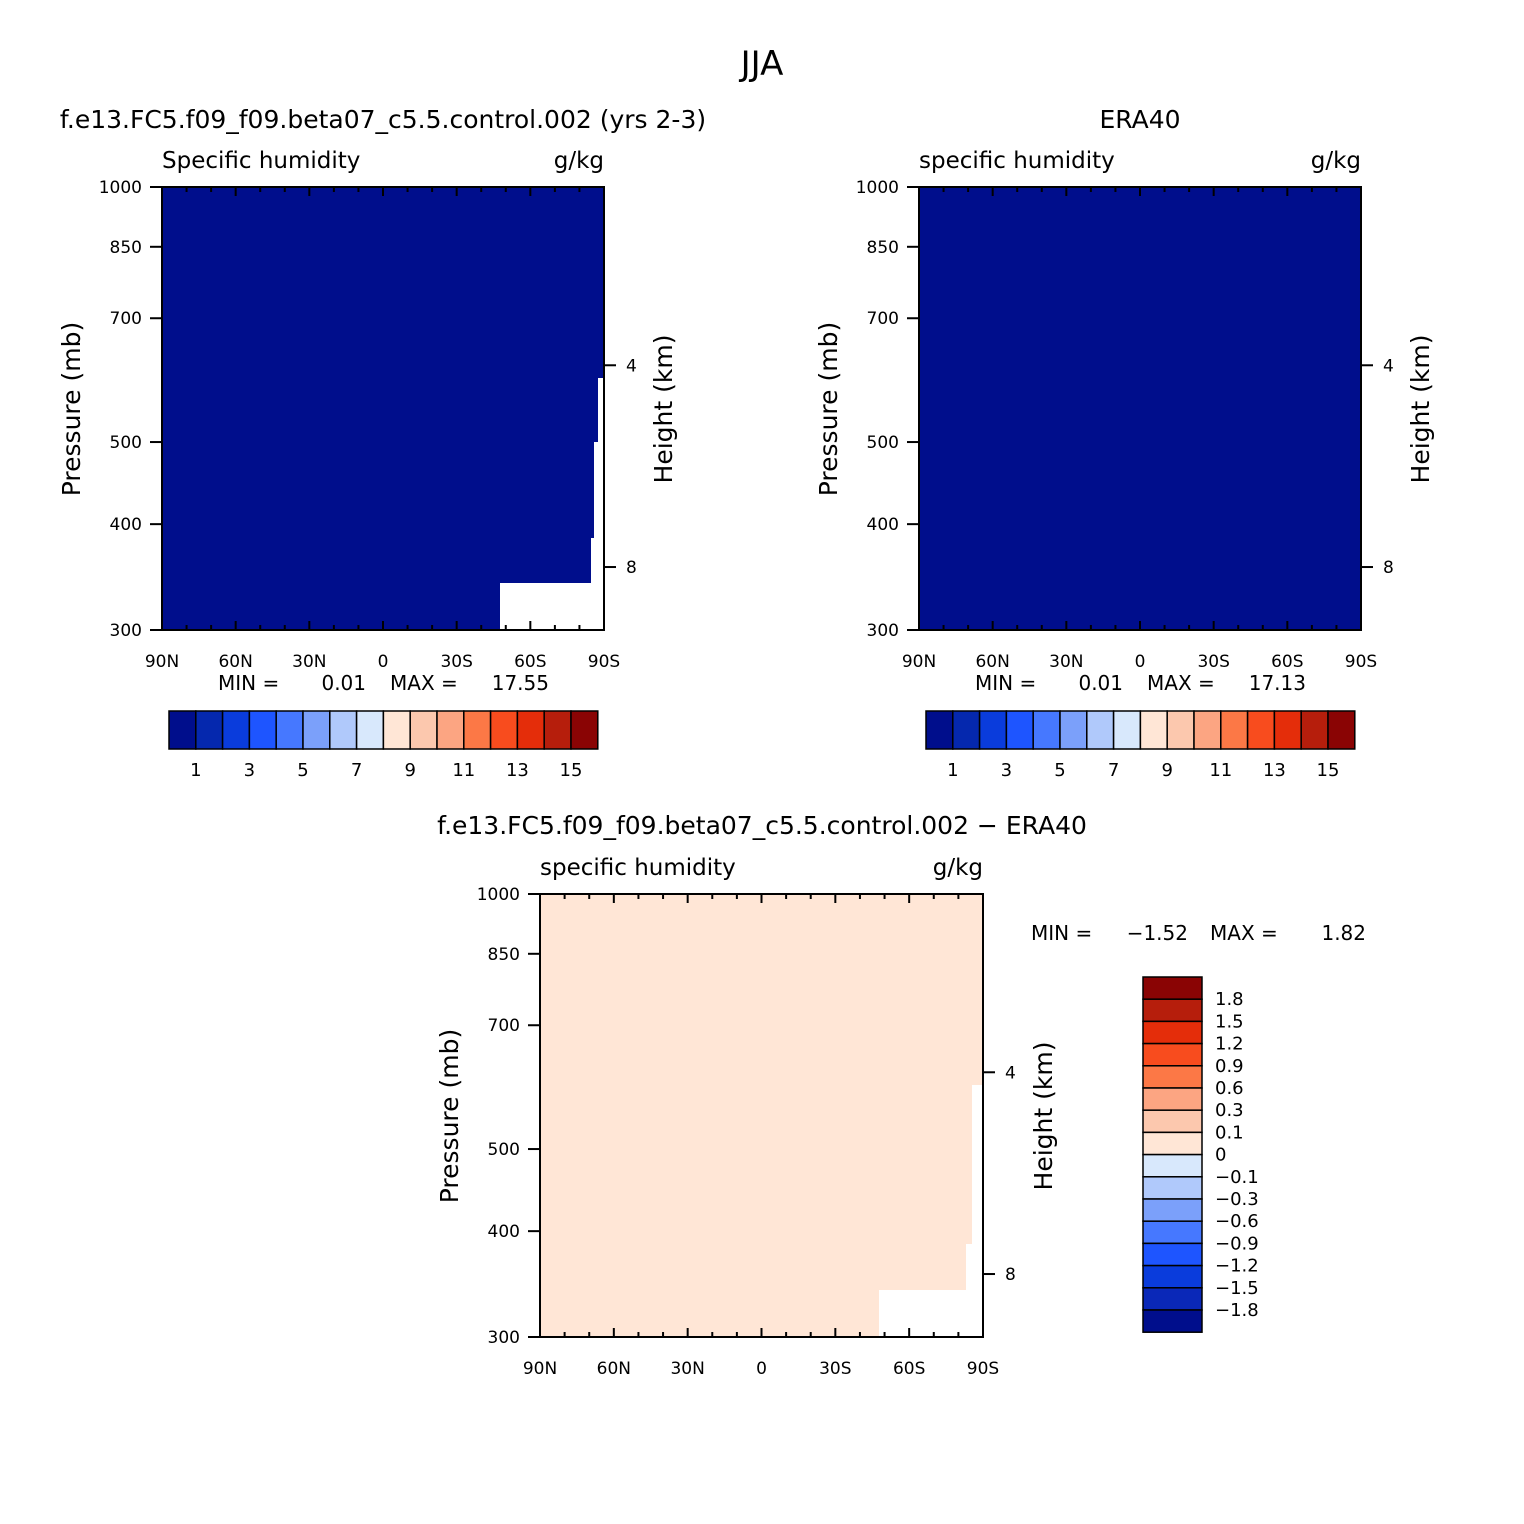  What do you see at coordinates (579, 161) in the screenshot?
I see `right-string: g/kg` at bounding box center [579, 161].